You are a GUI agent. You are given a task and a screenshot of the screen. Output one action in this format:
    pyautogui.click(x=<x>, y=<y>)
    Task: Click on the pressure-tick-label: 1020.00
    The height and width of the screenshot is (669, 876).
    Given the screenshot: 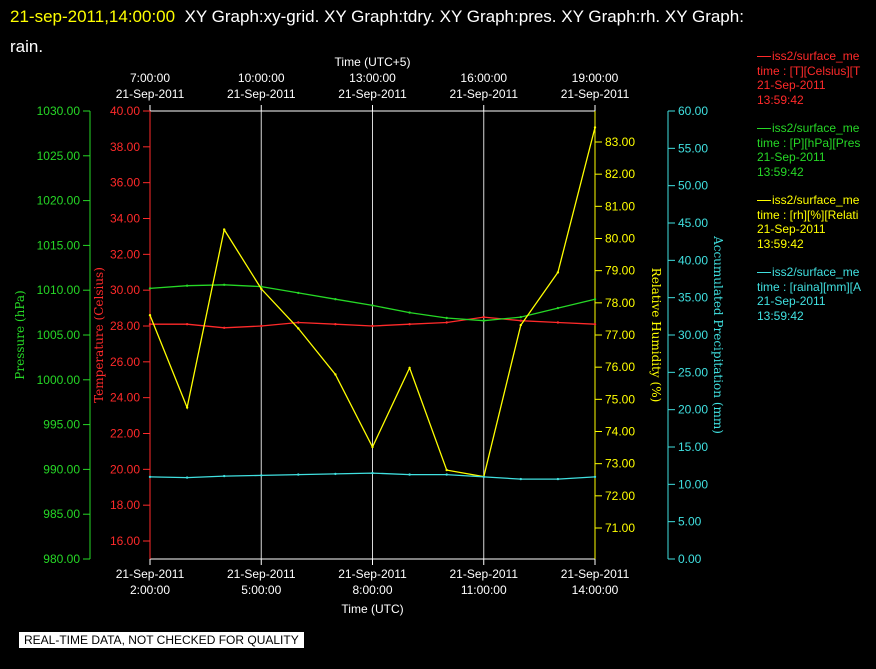 What is the action you would take?
    pyautogui.click(x=59, y=201)
    